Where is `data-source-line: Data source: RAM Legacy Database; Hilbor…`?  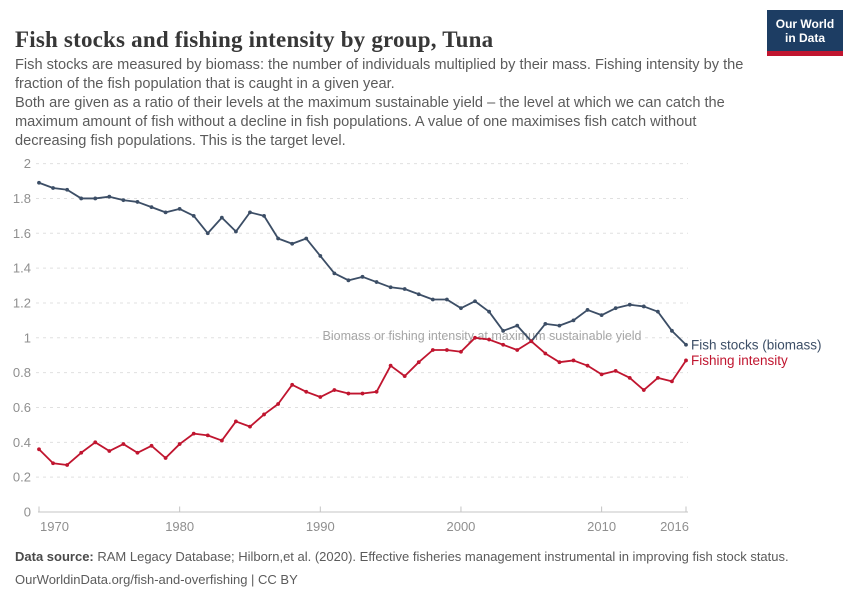
data-source-line: Data source: RAM Legacy Database; Hilbor… is located at coordinates (425, 557).